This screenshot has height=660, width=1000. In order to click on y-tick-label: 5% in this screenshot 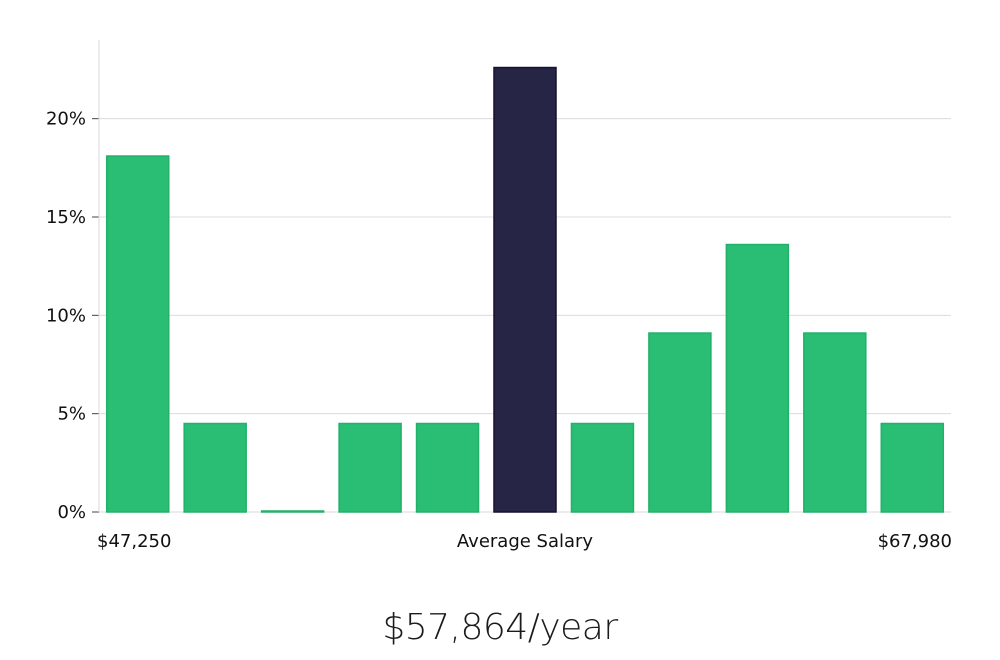, I will do `click(71, 414)`.